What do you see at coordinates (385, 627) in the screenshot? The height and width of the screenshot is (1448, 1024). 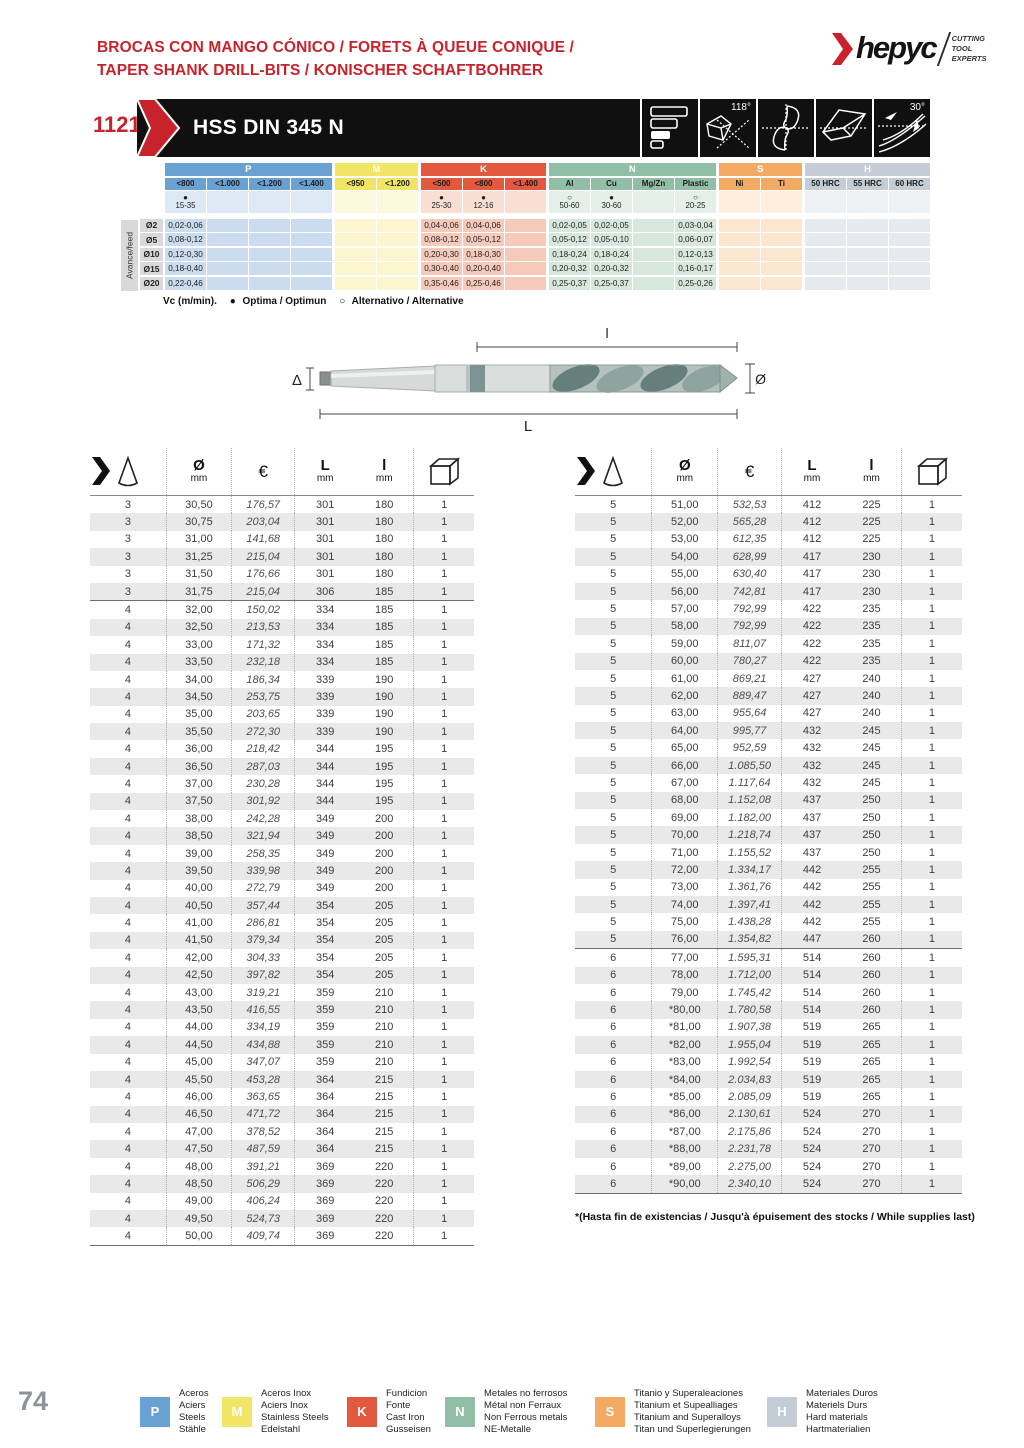 I see `flute-length-cell: 185` at bounding box center [385, 627].